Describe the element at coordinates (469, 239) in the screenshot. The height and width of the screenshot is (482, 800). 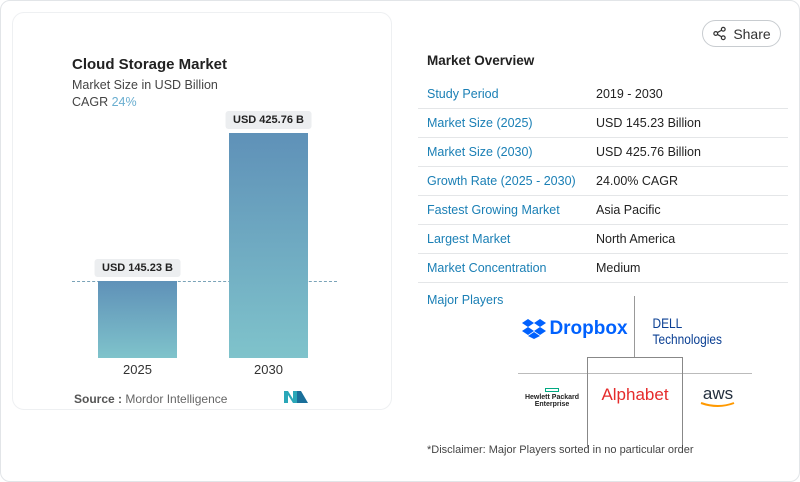
I see `row-label: Largest Market` at that location.